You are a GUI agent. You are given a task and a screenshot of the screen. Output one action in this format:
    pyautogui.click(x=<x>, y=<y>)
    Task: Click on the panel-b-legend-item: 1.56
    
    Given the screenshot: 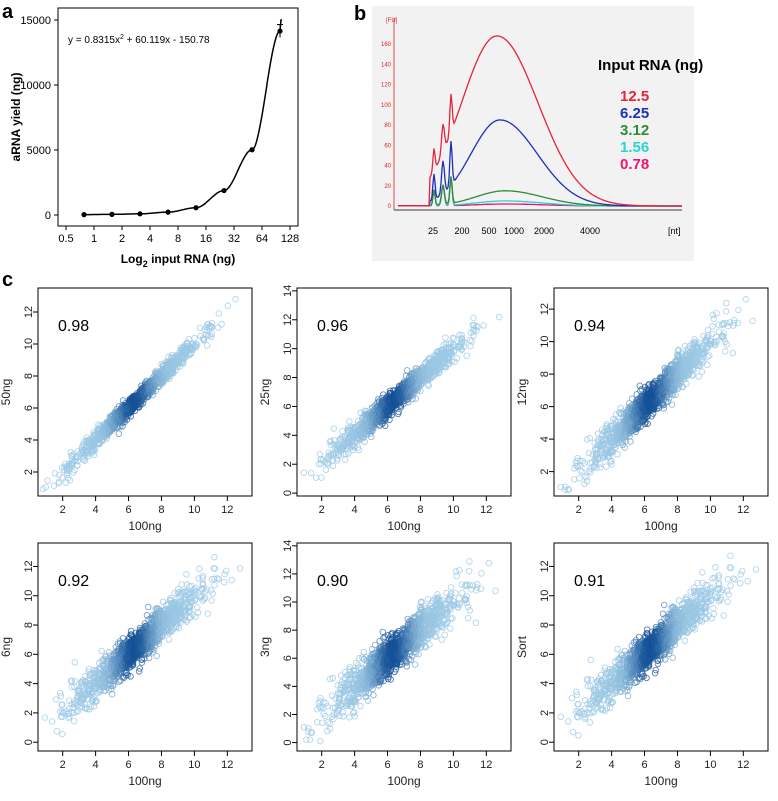 What is the action you would take?
    pyautogui.click(x=634, y=147)
    